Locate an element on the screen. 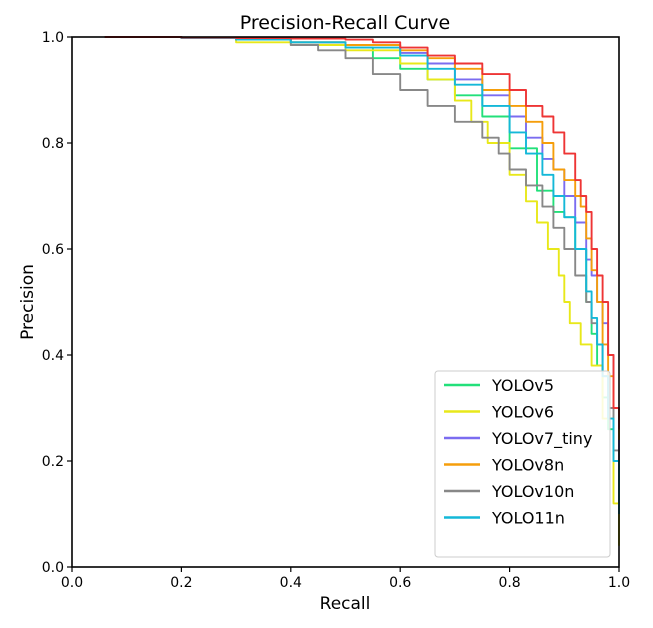 The height and width of the screenshot is (628, 653). legend-label: YOLOv8n is located at coordinates (527, 465).